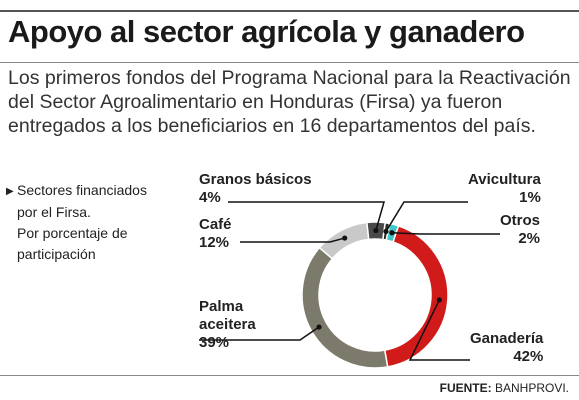  I want to click on caption-line-1: ▶ Sectores financiados, so click(91, 191).